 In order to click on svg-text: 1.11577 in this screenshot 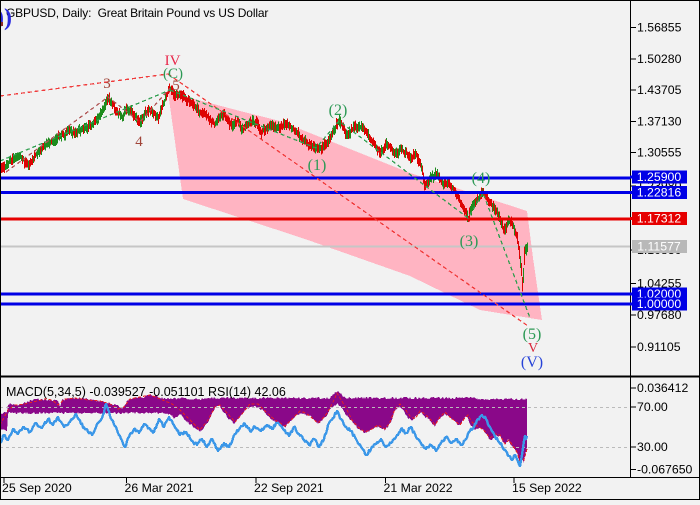, I will do `click(659, 247)`.